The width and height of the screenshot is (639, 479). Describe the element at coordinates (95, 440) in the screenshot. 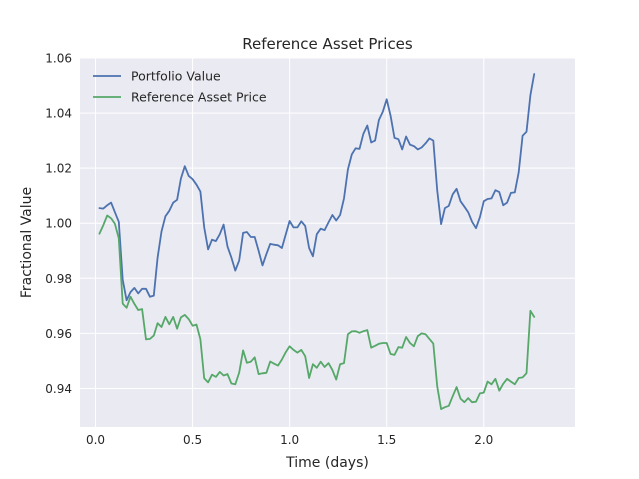

I see `x-tick-label: 0.0` at that location.